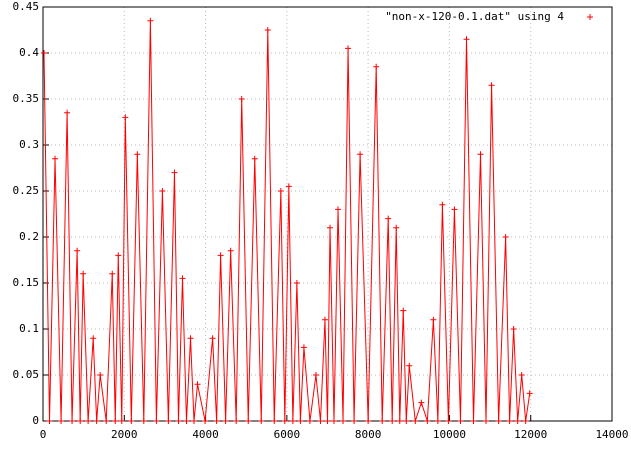 The image size is (631, 450). What do you see at coordinates (368, 434) in the screenshot?
I see `x-tick-label: 8000` at bounding box center [368, 434].